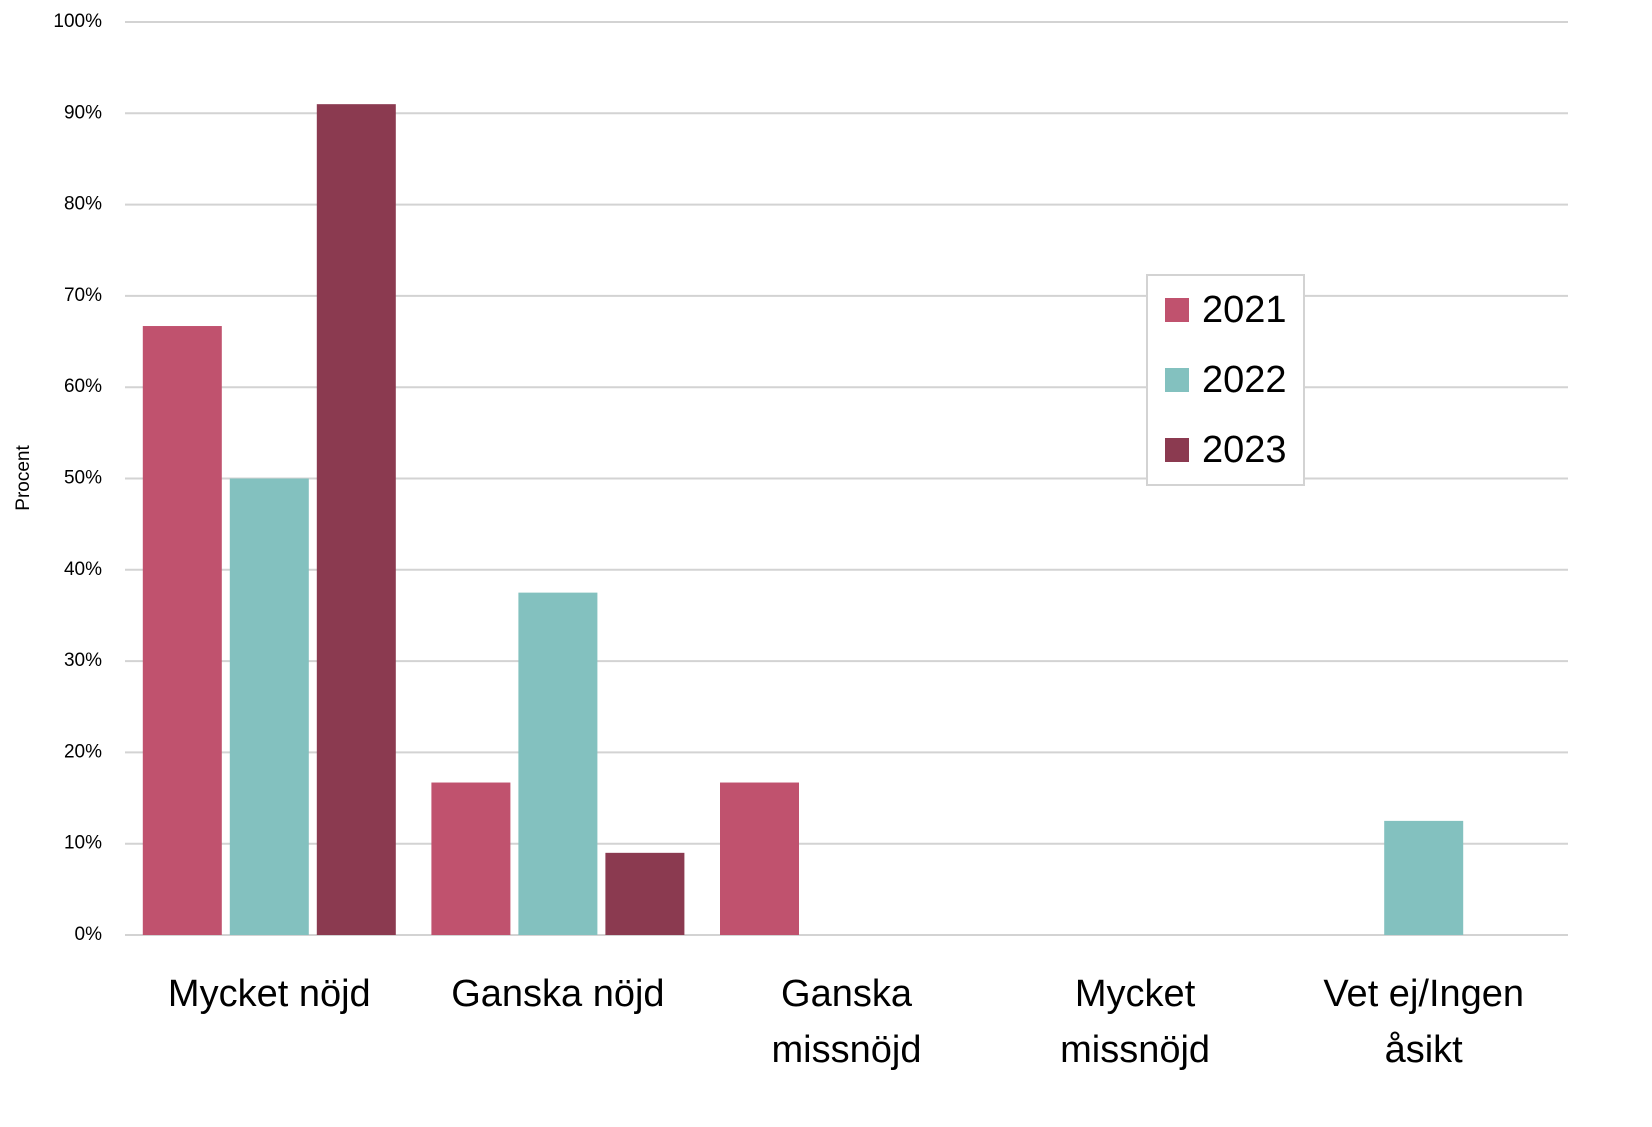 This screenshot has height=1127, width=1652. Describe the element at coordinates (83, 112) in the screenshot. I see `y-tick-label: 90%` at that location.